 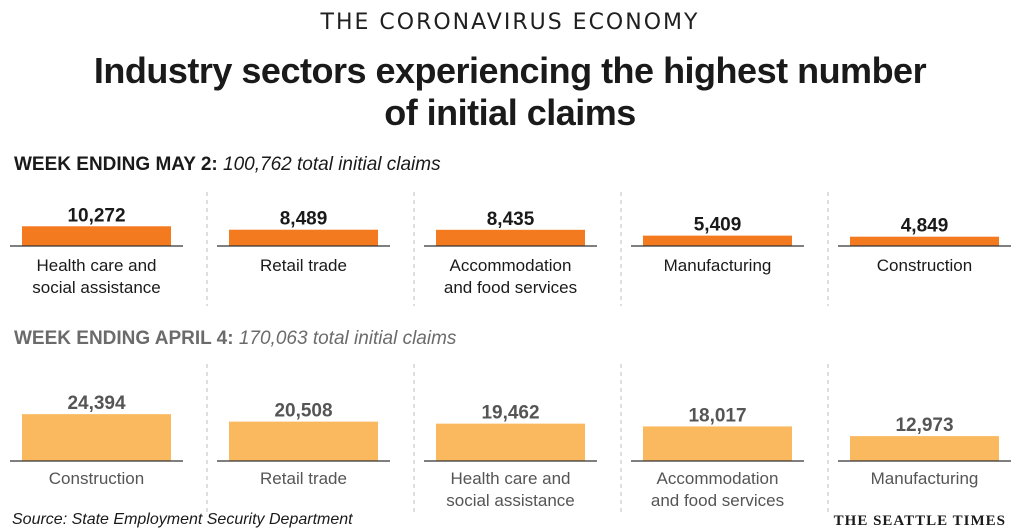 I want to click on total-label: 100,762 total initial claims, so click(x=332, y=164).